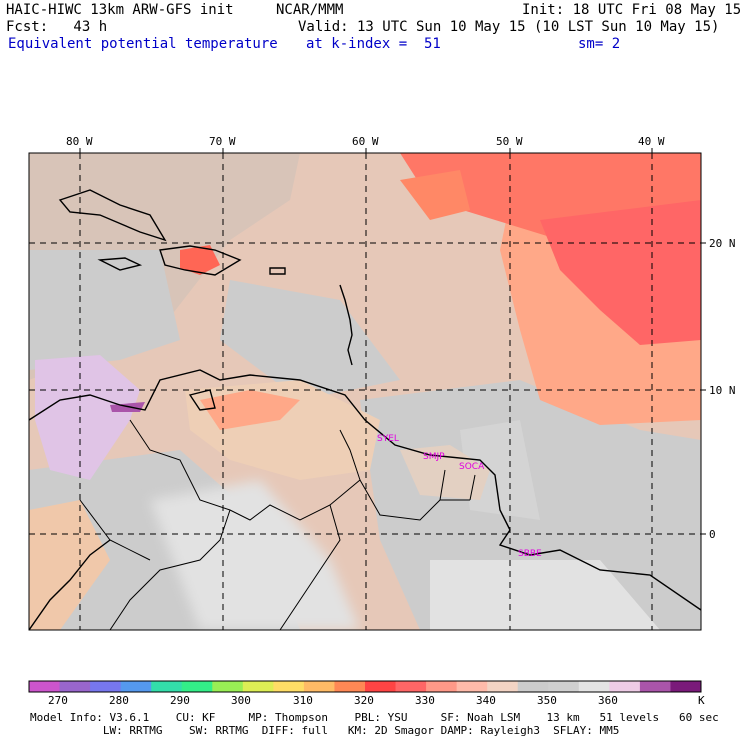  What do you see at coordinates (303, 700) in the screenshot?
I see `colorbar-label: 310` at bounding box center [303, 700].